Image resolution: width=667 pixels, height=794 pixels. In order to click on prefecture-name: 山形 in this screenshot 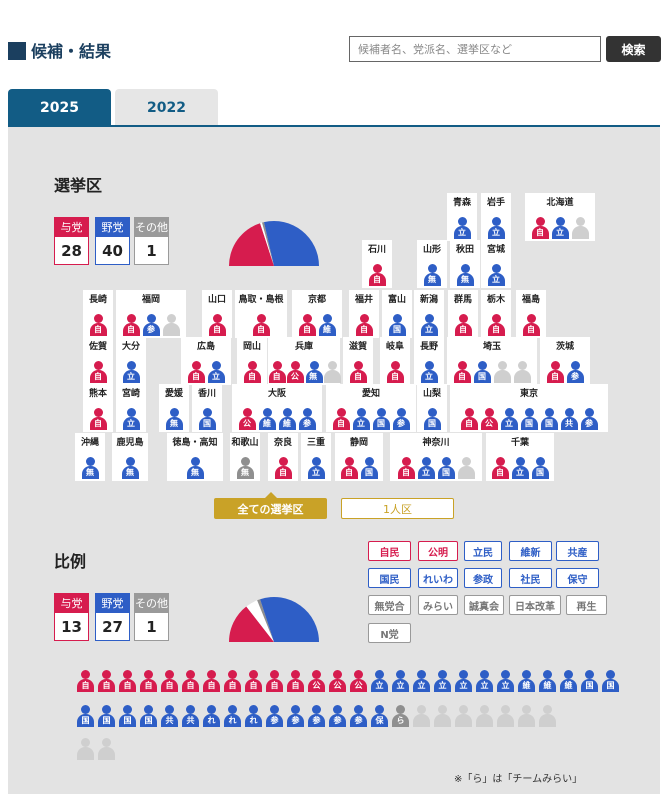, I will do `click(431, 250)`.